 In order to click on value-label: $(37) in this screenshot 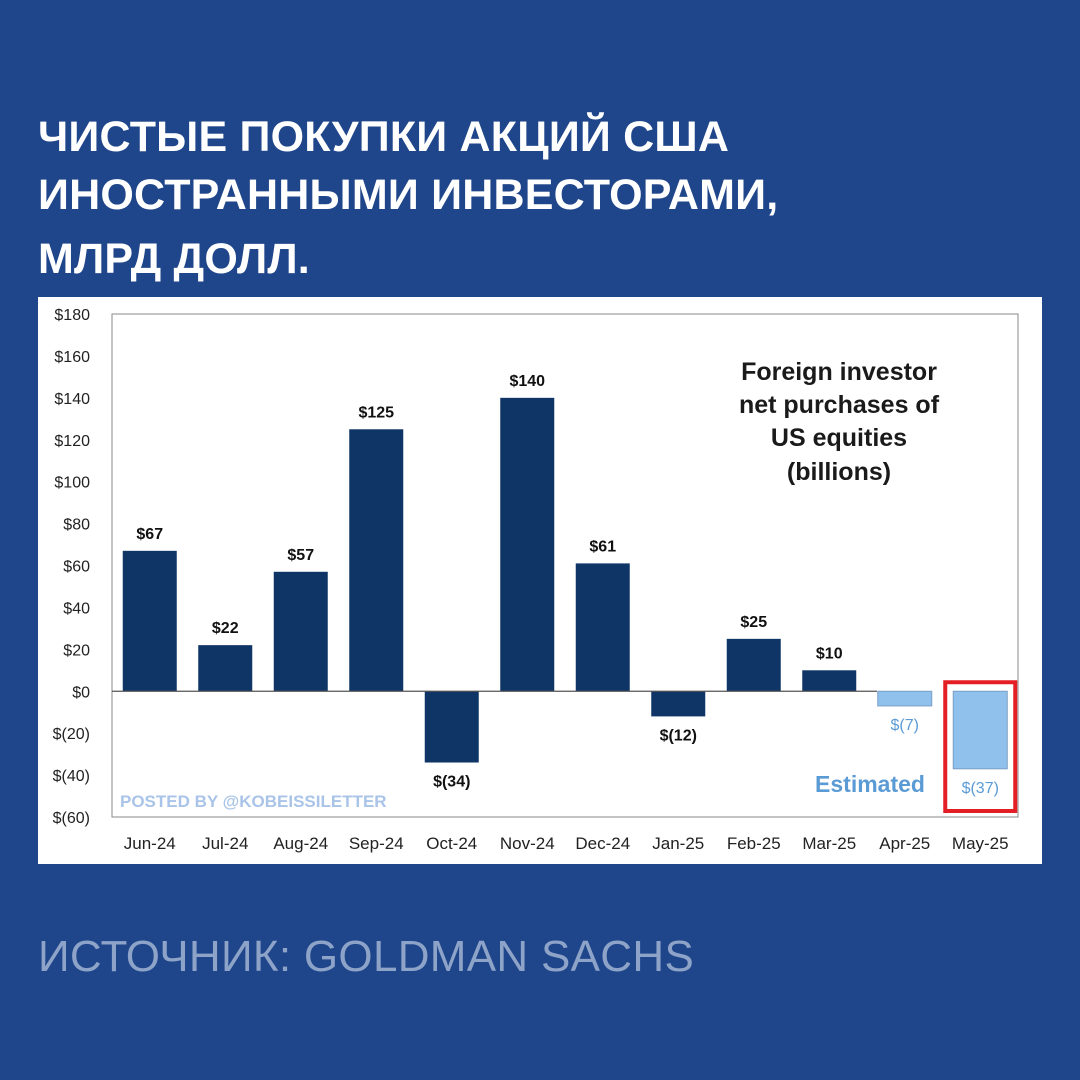, I will do `click(980, 788)`.